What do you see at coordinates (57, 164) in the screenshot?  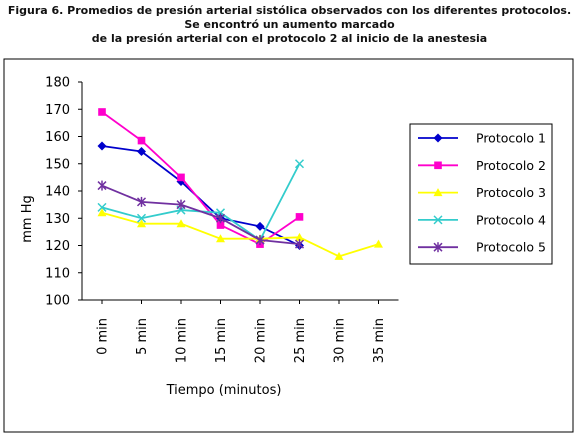 I see `y-tick-label: 150` at bounding box center [57, 164].